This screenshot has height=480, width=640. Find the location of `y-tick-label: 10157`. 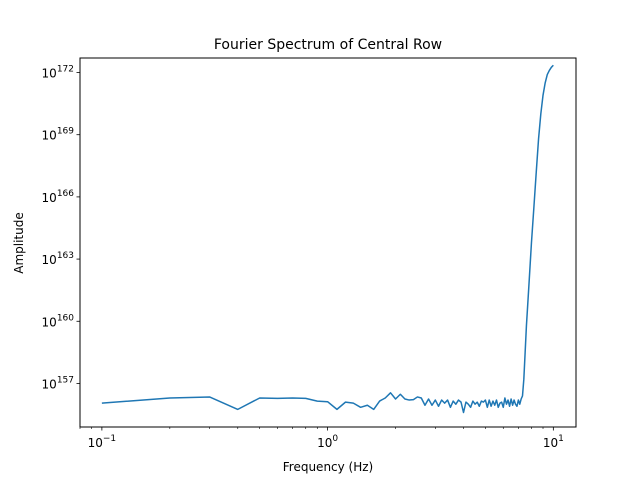

y-tick-label: 10157 is located at coordinates (58, 383).